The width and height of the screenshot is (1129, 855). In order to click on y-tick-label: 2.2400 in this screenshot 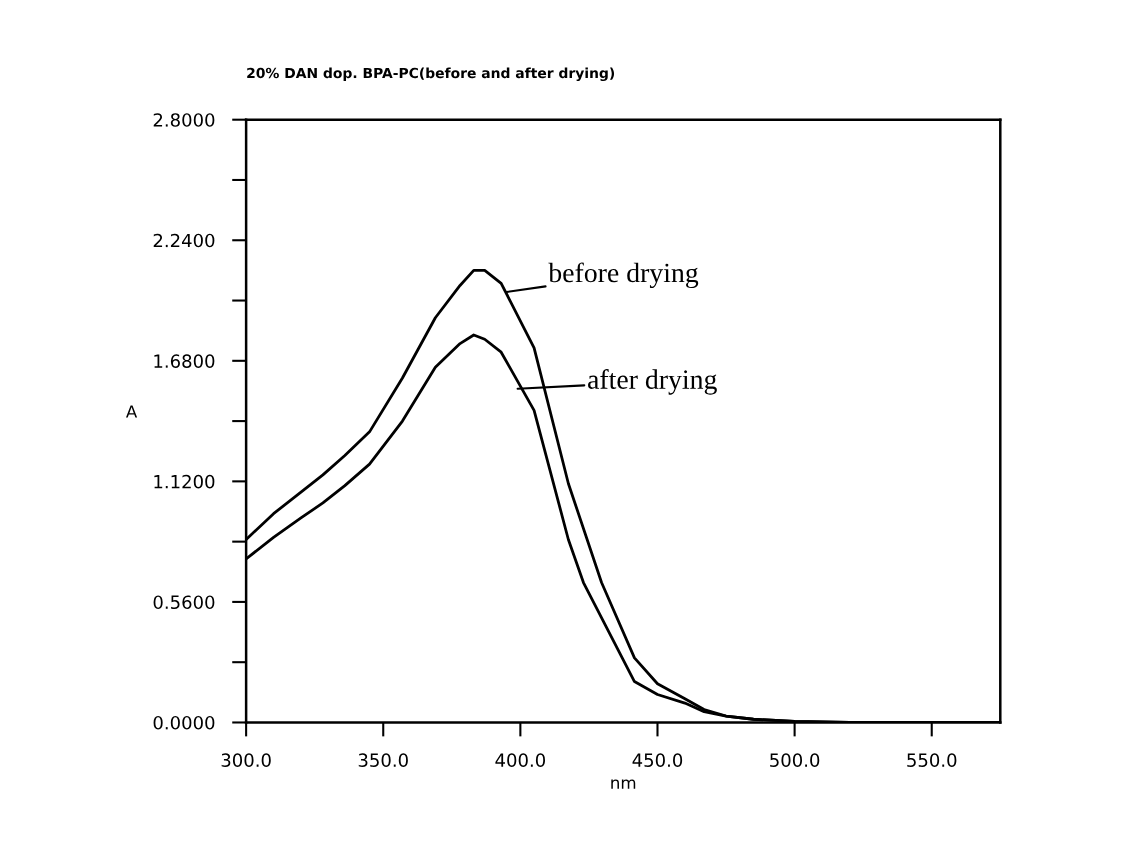, I will do `click(184, 240)`.